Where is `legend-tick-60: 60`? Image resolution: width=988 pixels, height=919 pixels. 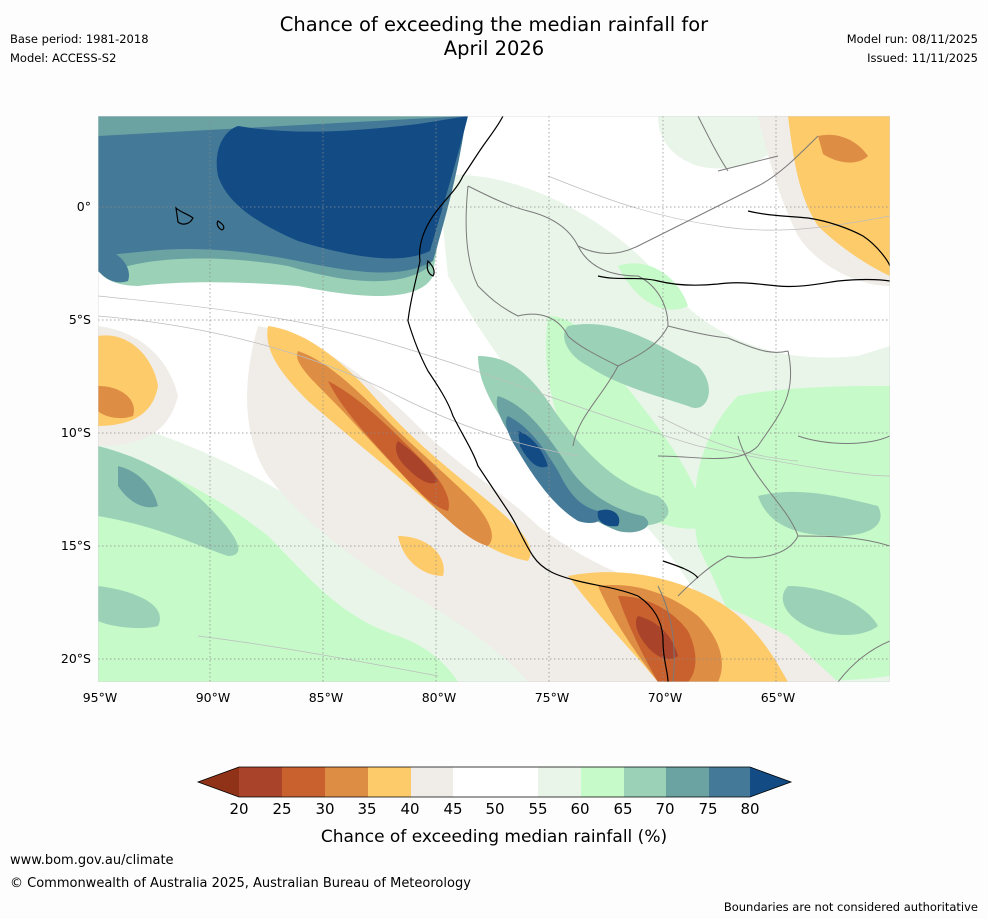
legend-tick-60: 60 is located at coordinates (580, 809).